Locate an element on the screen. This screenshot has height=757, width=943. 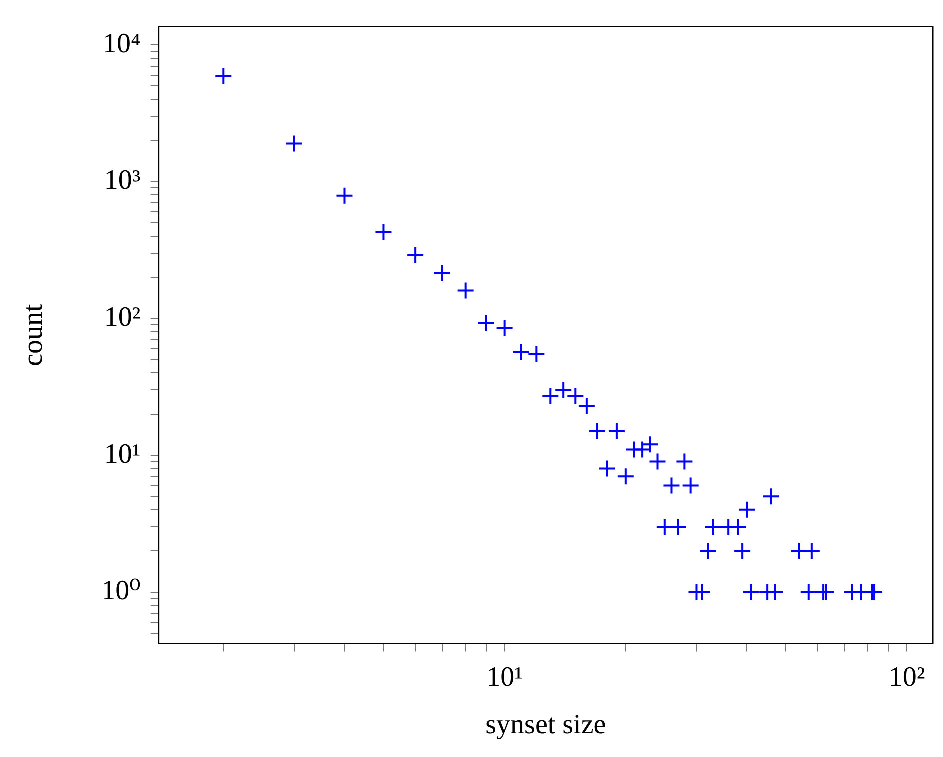
y-tick-label: 10¹ is located at coordinates (122, 454).